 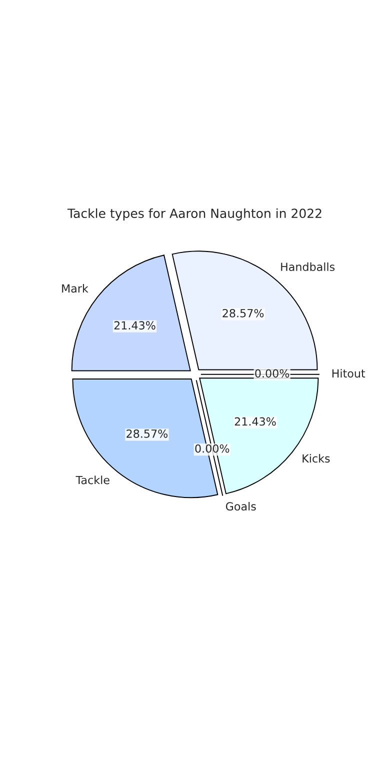 What do you see at coordinates (93, 480) in the screenshot?
I see `slice-label: Tackle` at bounding box center [93, 480].